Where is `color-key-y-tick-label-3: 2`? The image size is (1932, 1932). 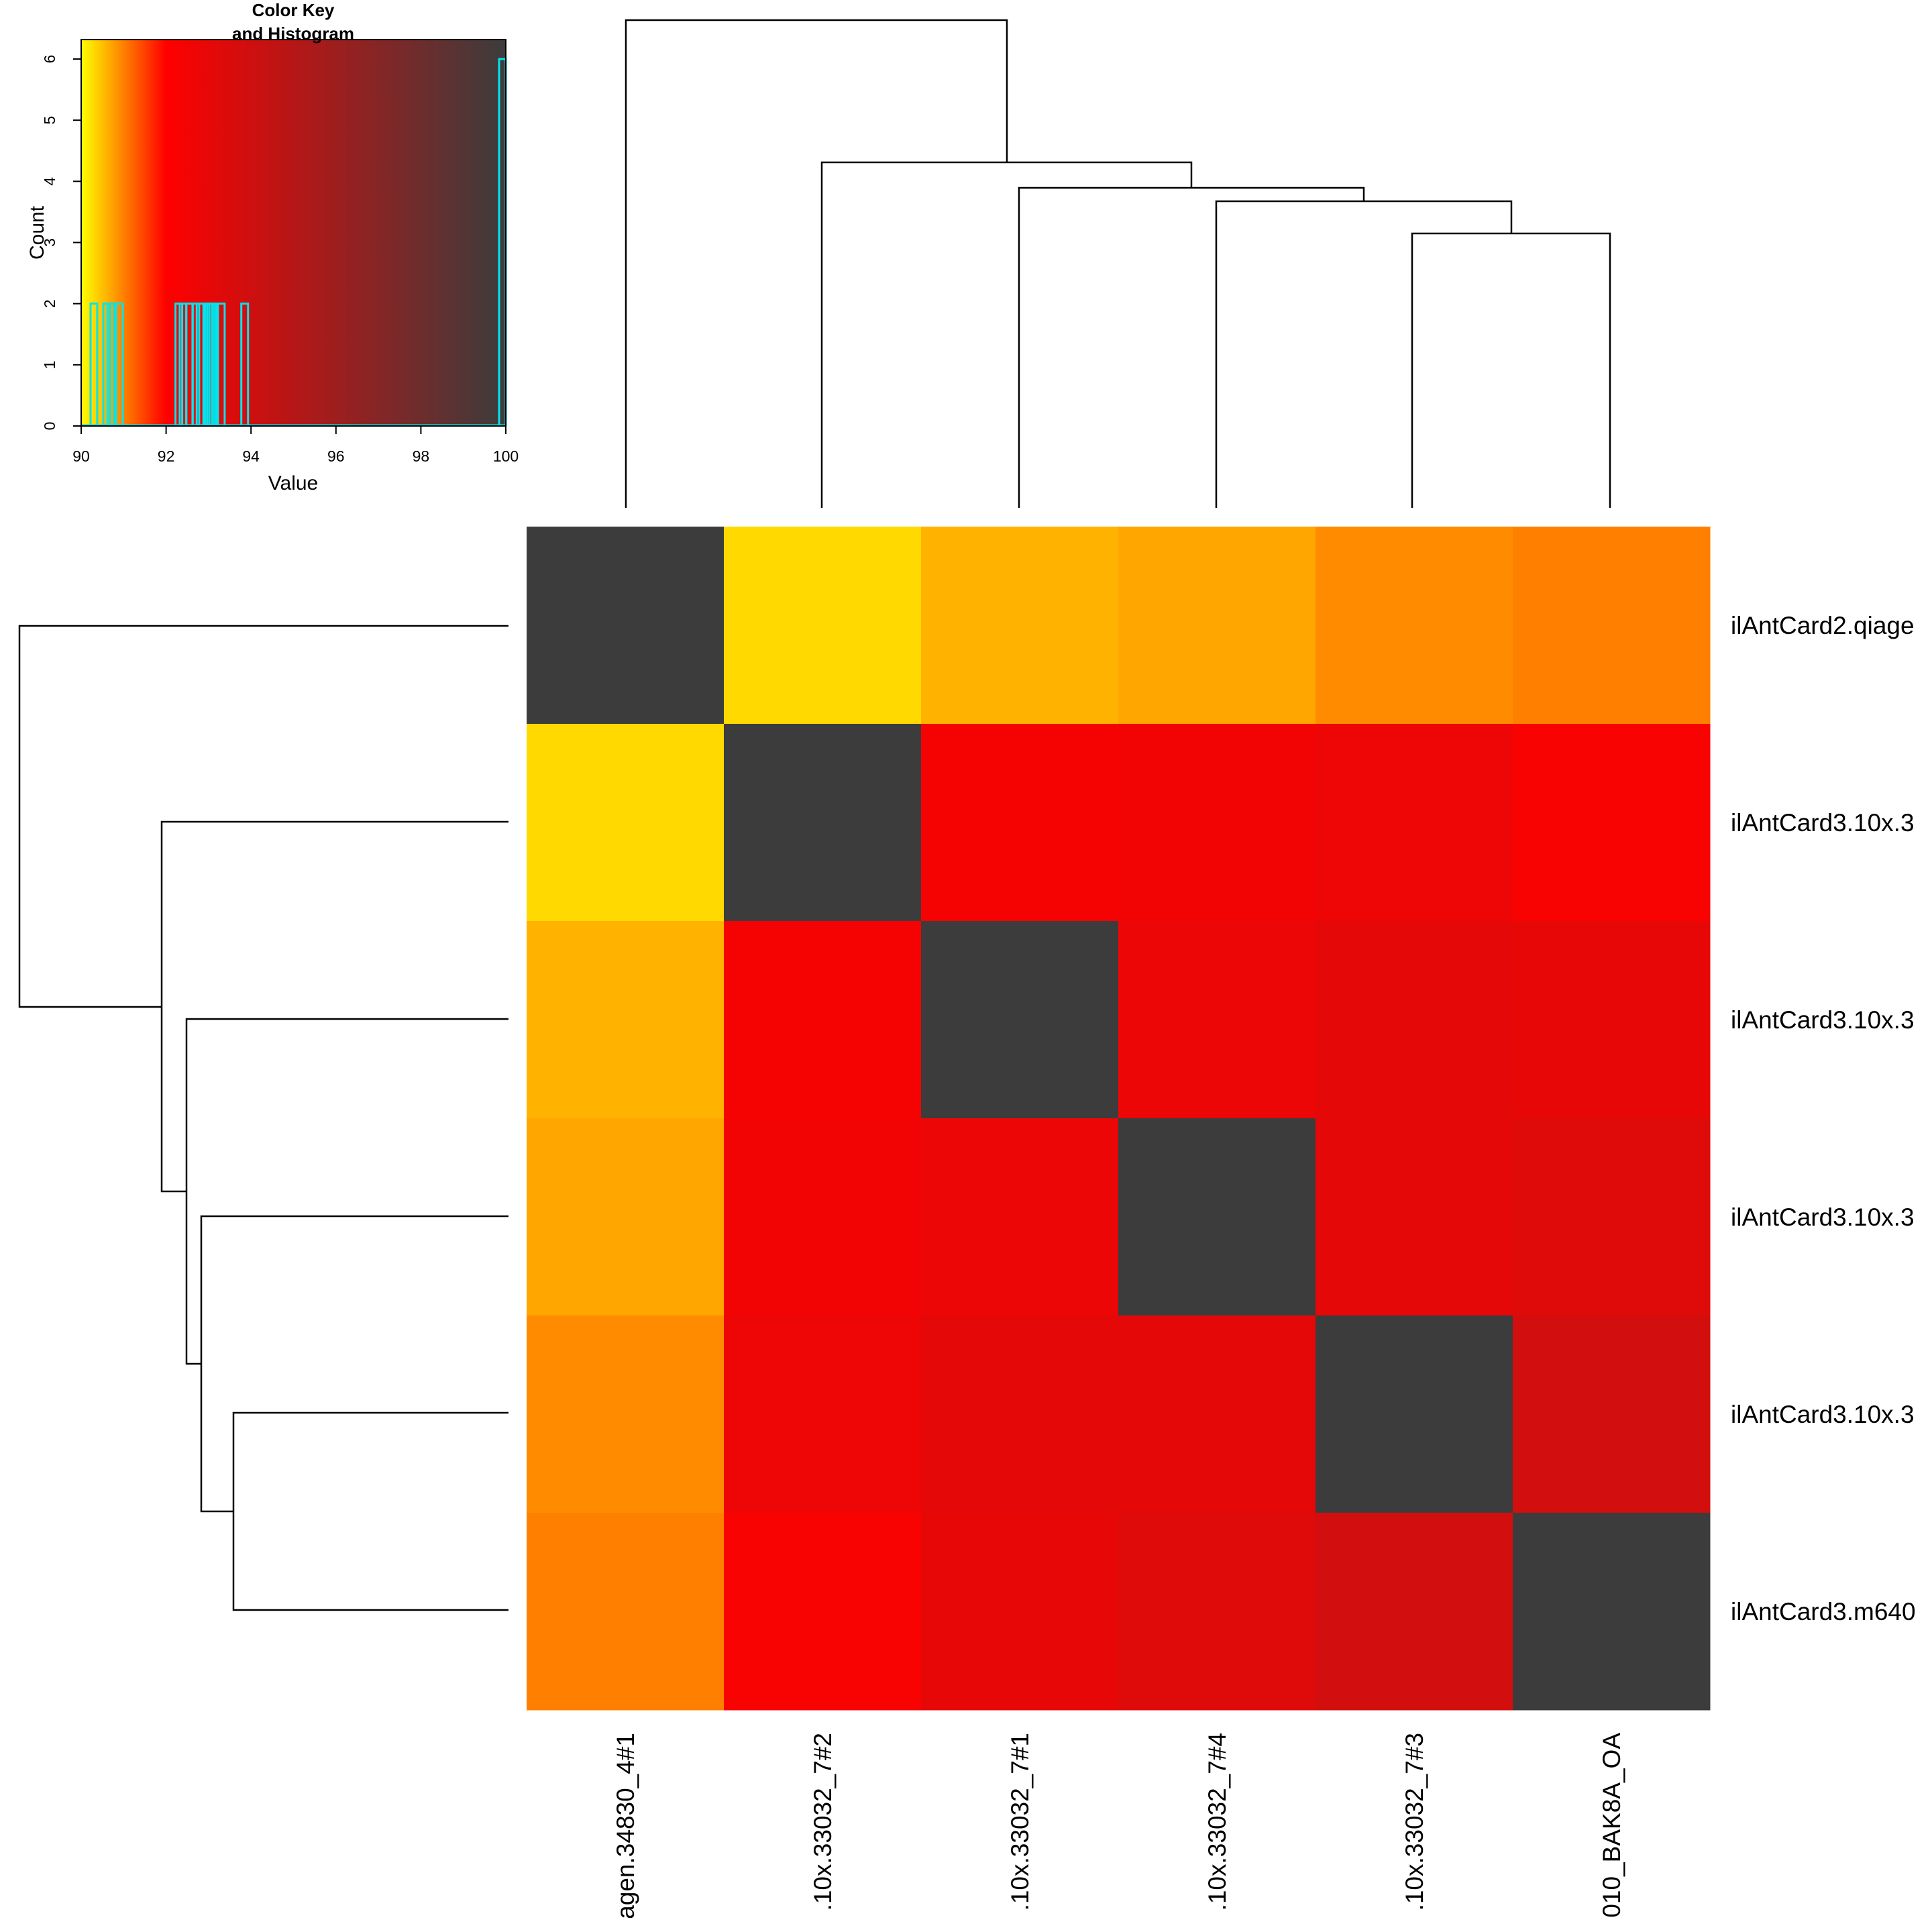
color-key-y-tick-label-3: 2 is located at coordinates (49, 303).